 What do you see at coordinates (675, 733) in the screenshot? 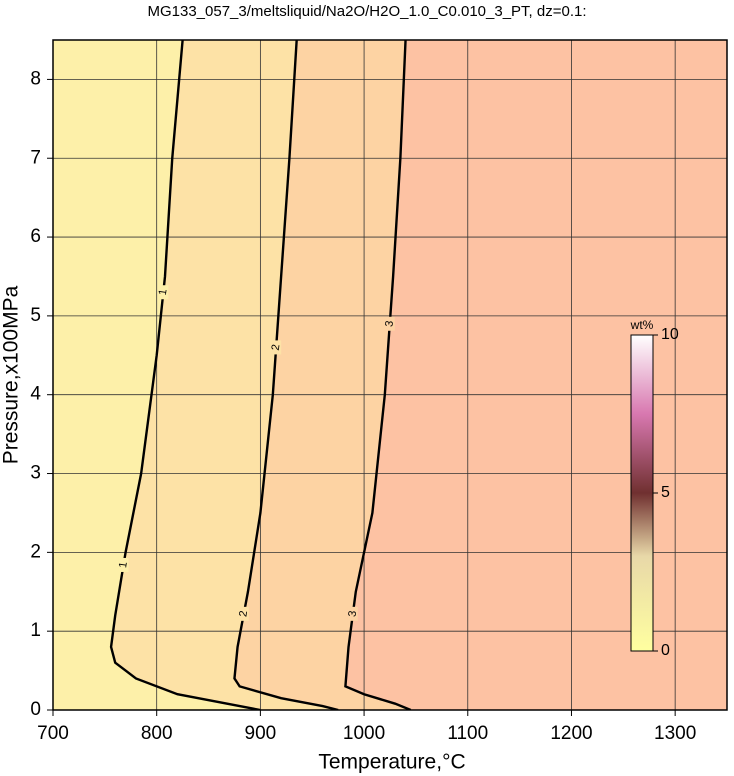
I see `x-tick-label: 1300` at bounding box center [675, 733].